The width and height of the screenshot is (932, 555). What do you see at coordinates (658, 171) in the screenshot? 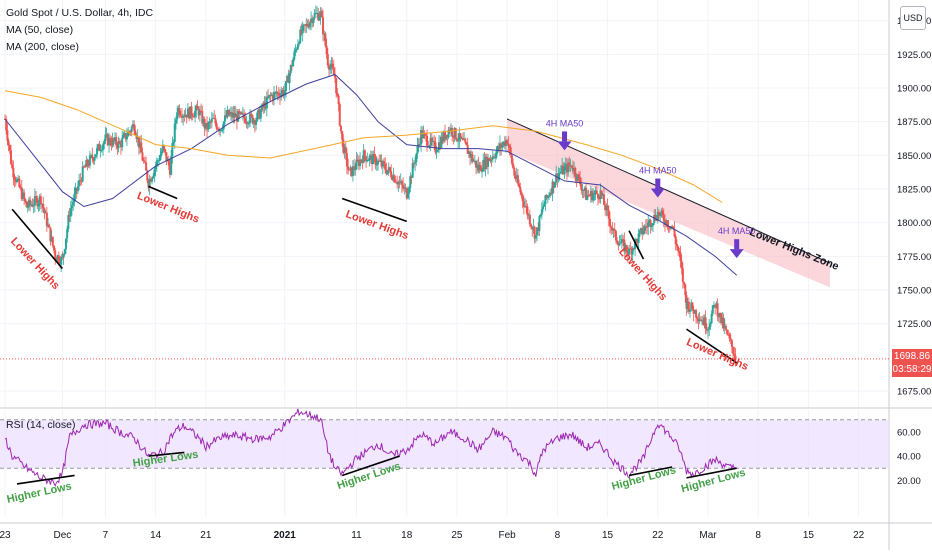
I see `ma50-label: 4H MA50` at bounding box center [658, 171].